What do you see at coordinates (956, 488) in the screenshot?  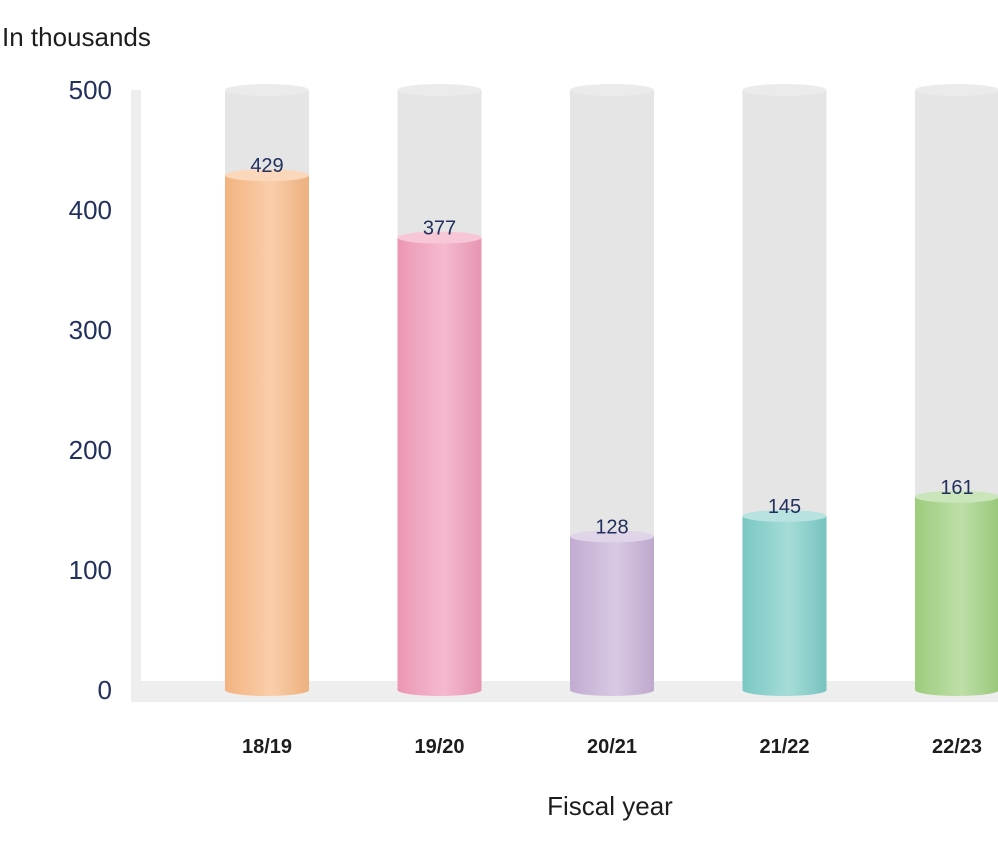 I see `bar-value-label: 161` at bounding box center [956, 488].